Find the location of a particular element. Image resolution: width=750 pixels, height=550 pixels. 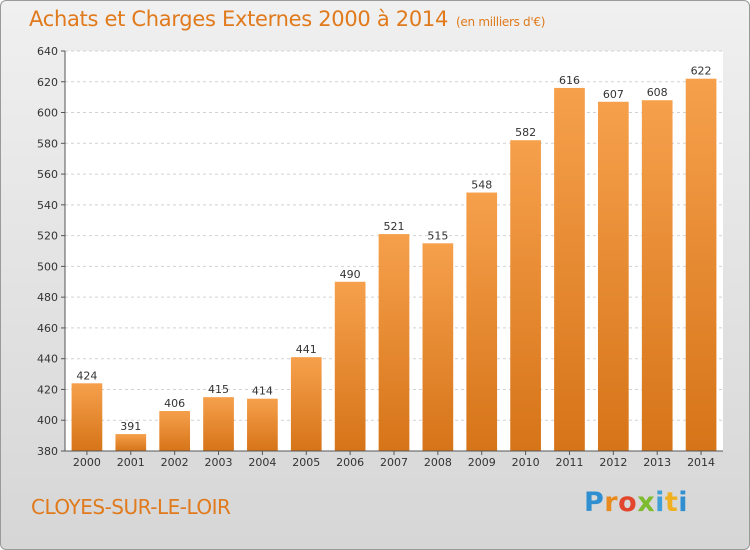

data-label: 607 is located at coordinates (613, 94).